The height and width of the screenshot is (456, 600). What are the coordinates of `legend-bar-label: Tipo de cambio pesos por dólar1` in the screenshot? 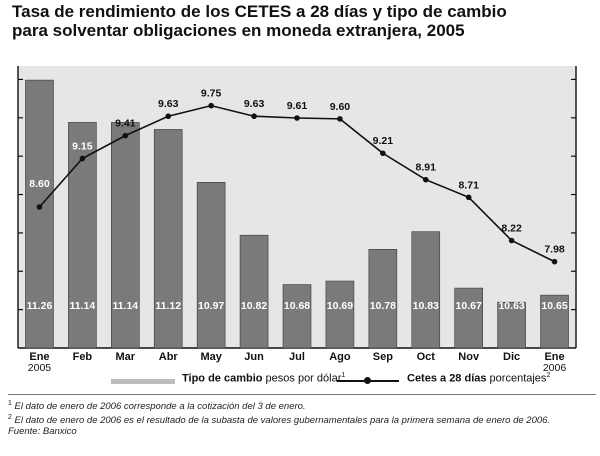 It's located at (263, 378).